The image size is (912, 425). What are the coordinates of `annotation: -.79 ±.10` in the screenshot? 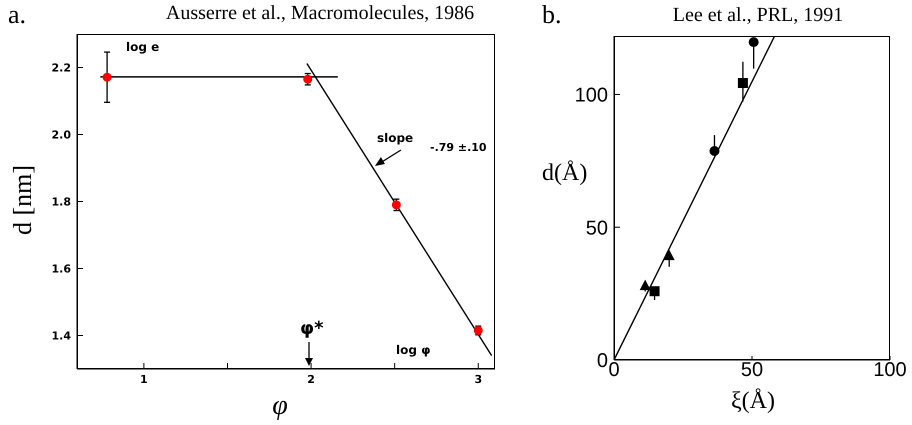 It's located at (458, 147).